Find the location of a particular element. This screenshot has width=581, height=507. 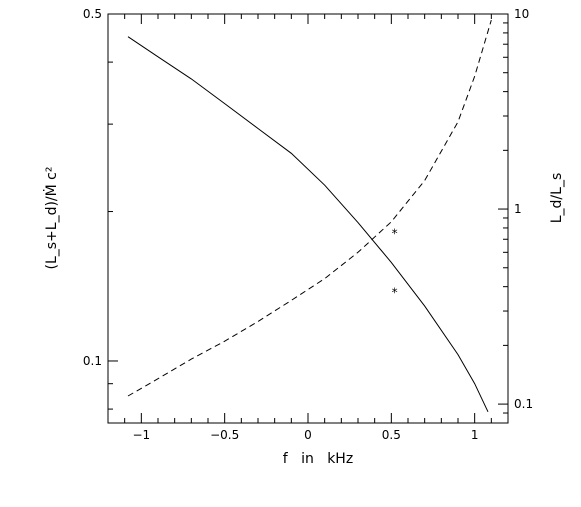

x-tick-label: −0.5 is located at coordinates (224, 435).